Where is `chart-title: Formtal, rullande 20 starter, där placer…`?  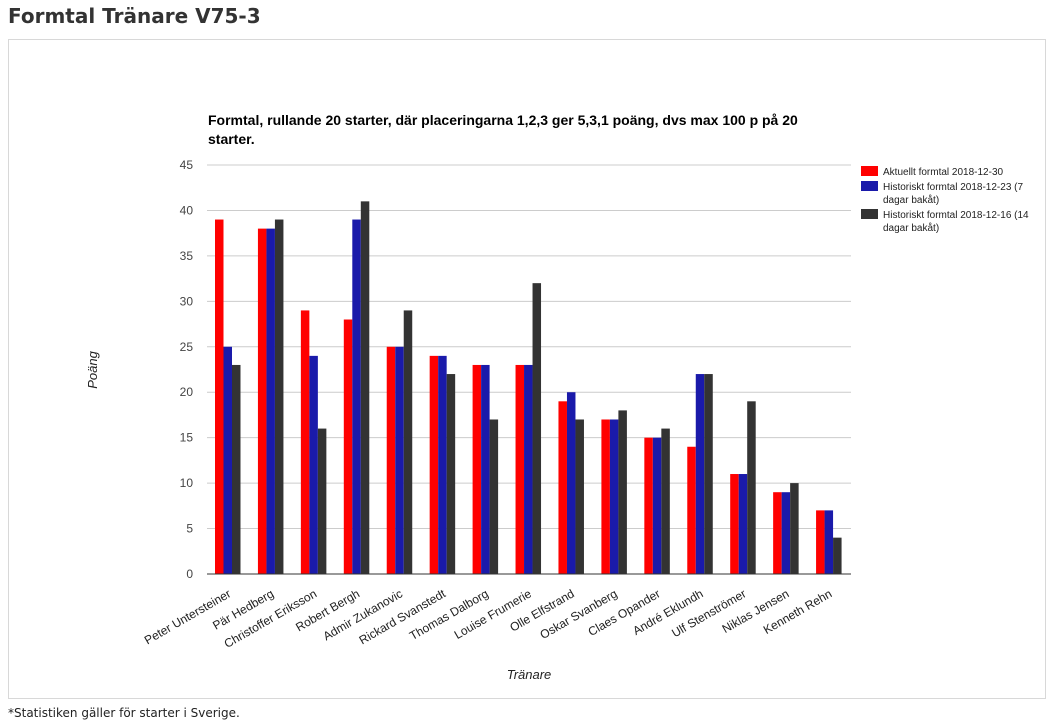
chart-title: Formtal, rullande 20 starter, där placer… is located at coordinates (503, 129).